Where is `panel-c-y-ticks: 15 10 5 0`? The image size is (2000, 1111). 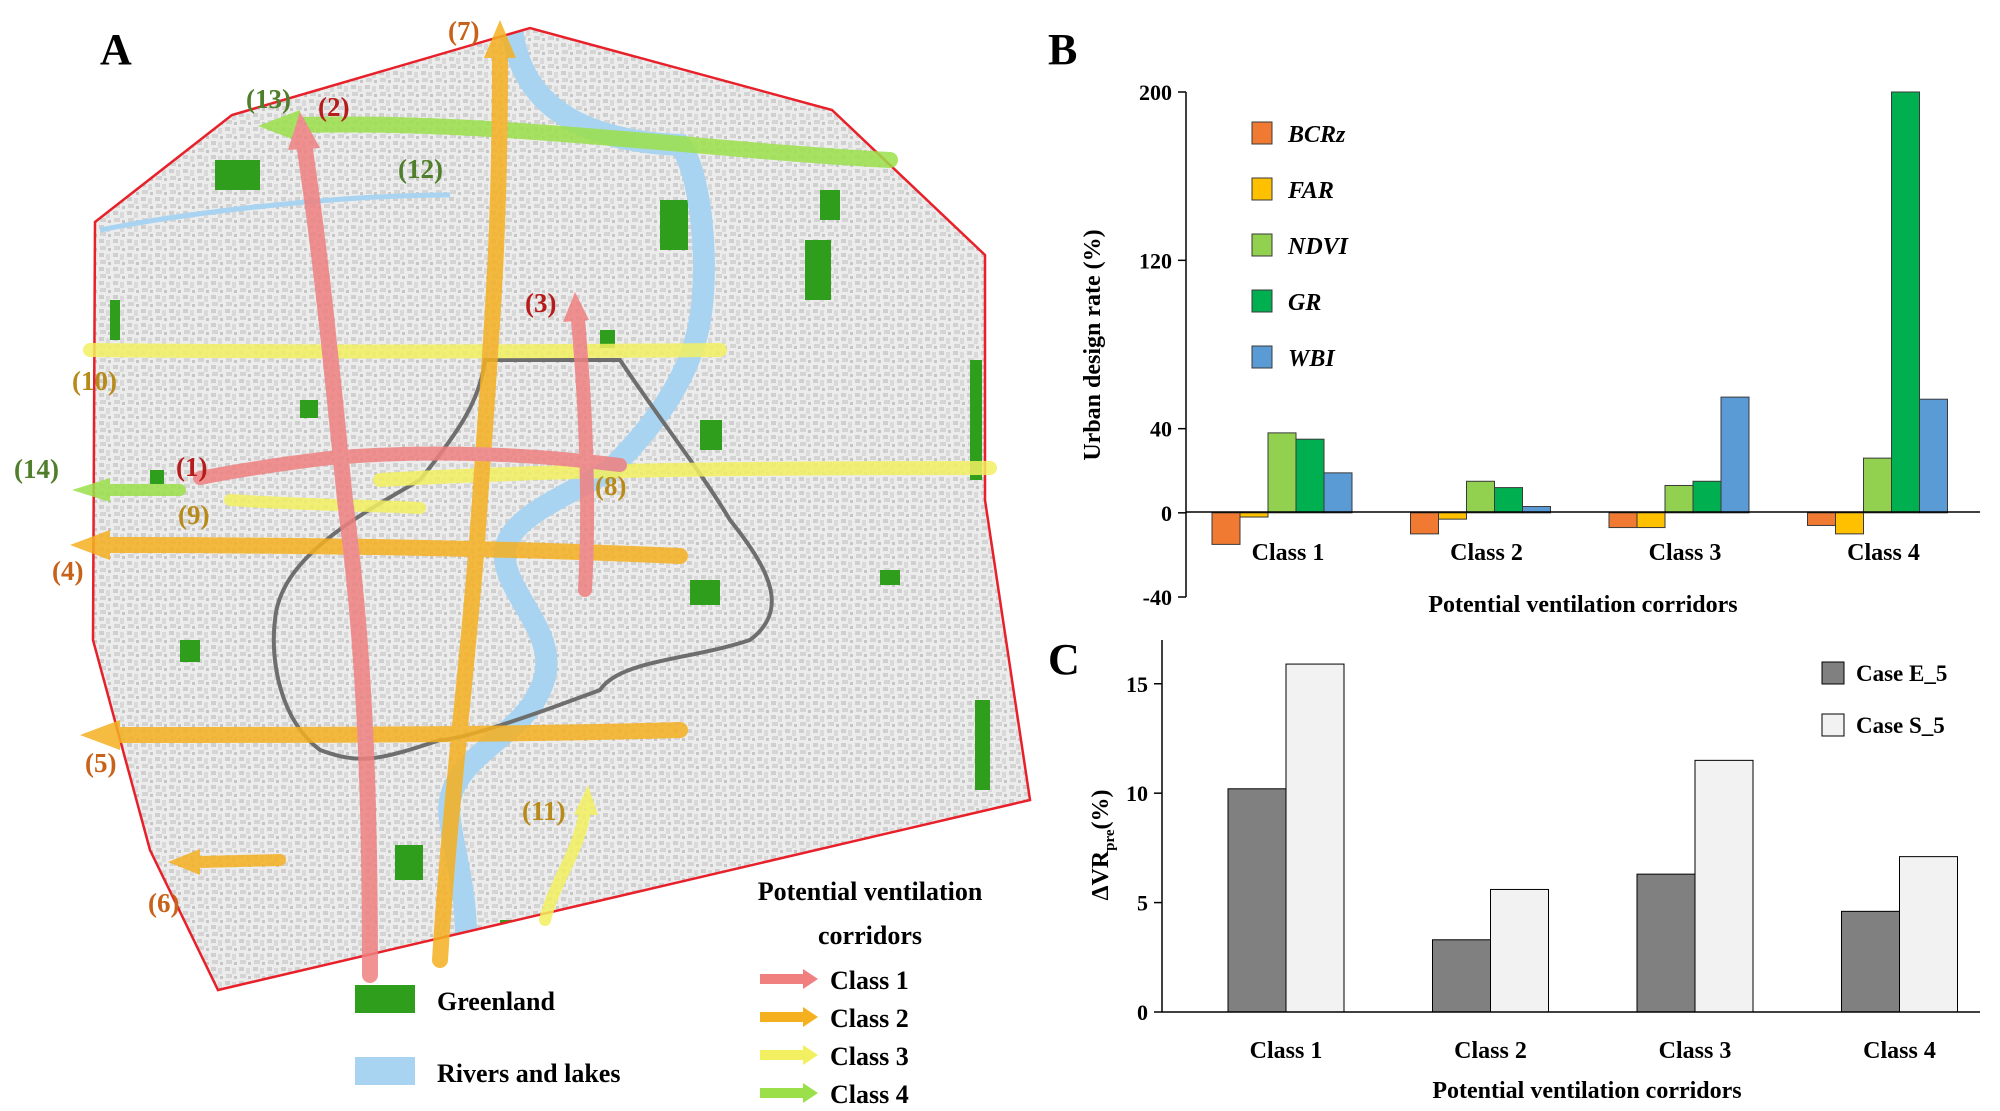
panel-c-y-ticks: 15 10 5 0 is located at coordinates (1144, 848).